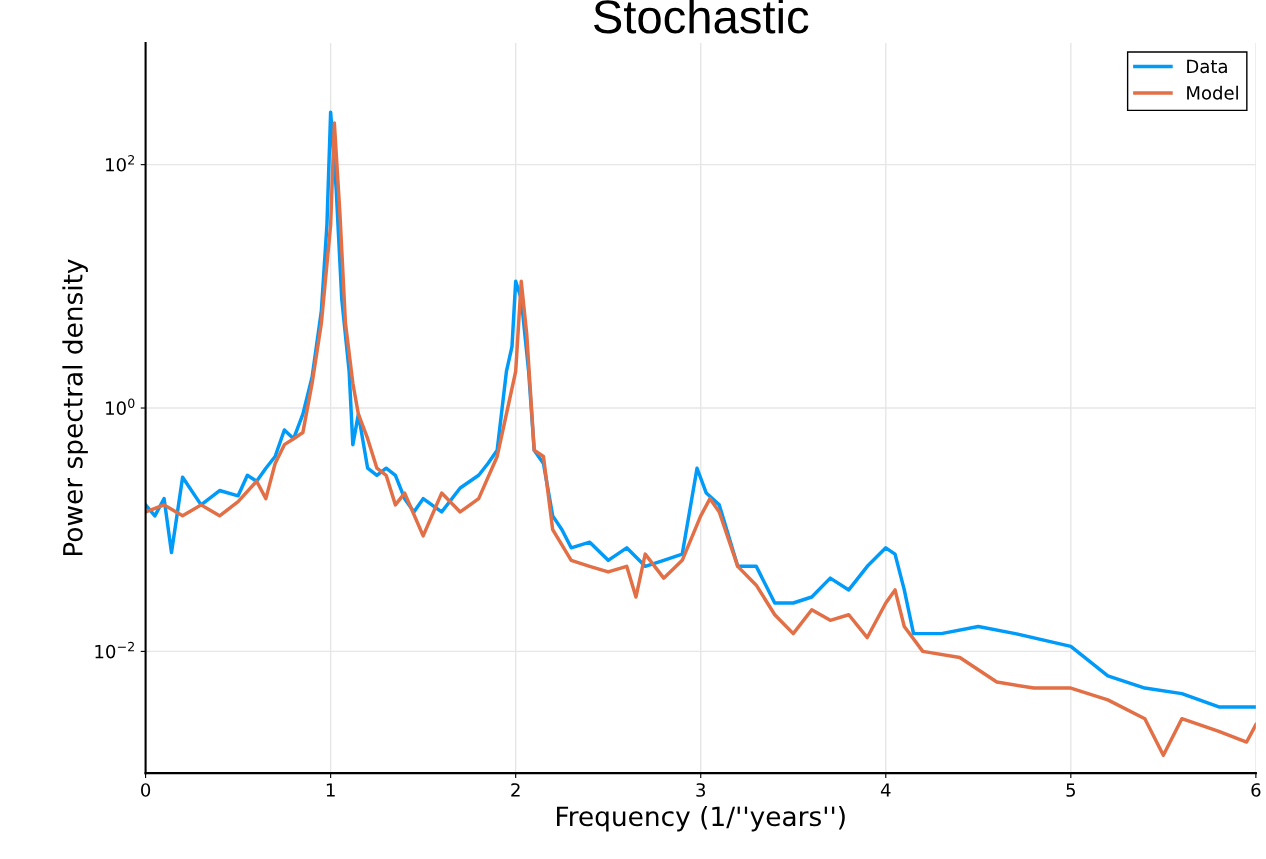 This screenshot has height=859, width=1266. I want to click on legend-label: Data, so click(1207, 66).